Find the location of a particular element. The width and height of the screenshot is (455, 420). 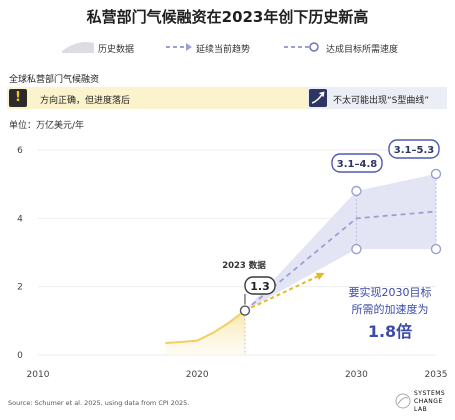

warning-icon: ! is located at coordinates (18, 98).